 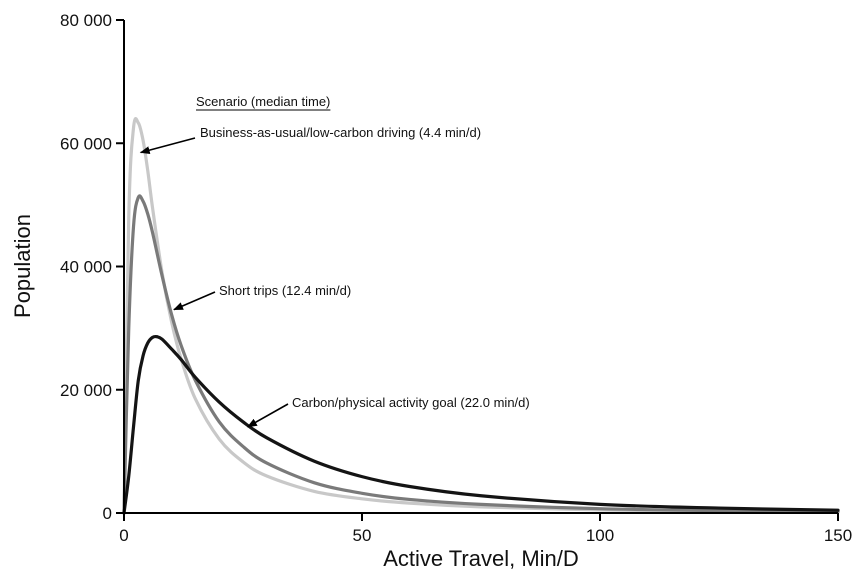 What do you see at coordinates (600, 535) in the screenshot?
I see `x-tick-label: 100` at bounding box center [600, 535].